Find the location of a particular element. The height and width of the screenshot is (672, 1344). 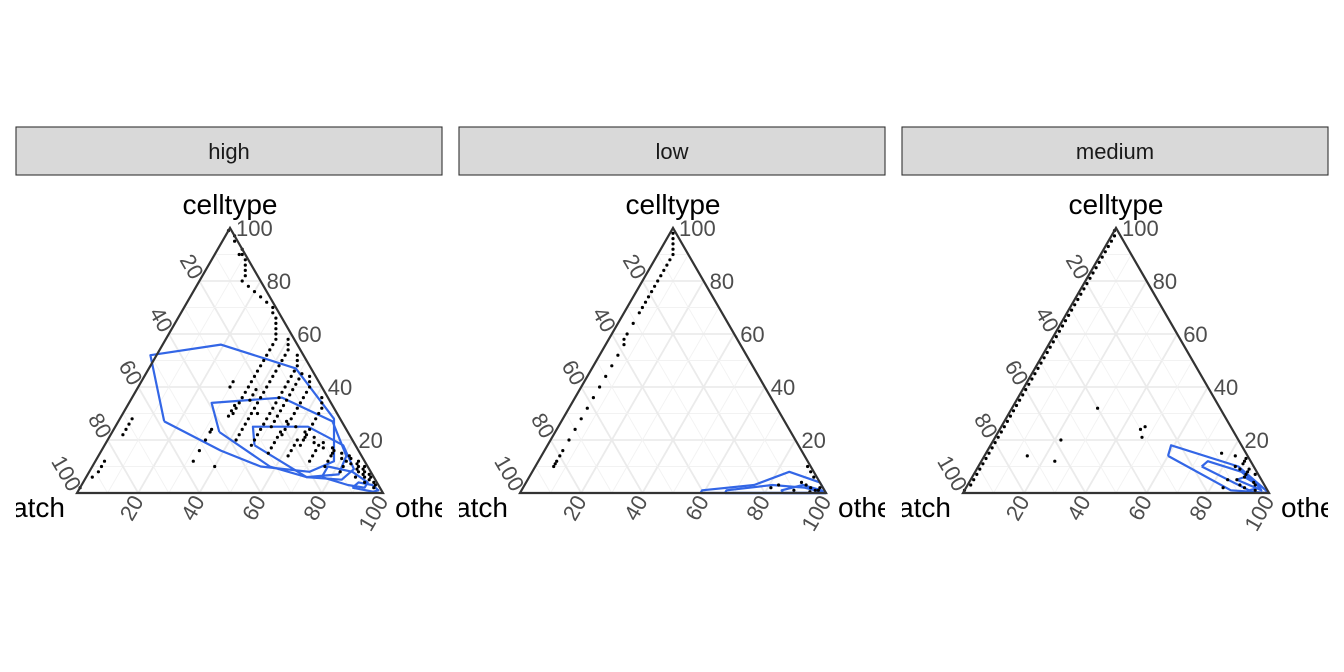

density-contour is located at coordinates (279, 437).